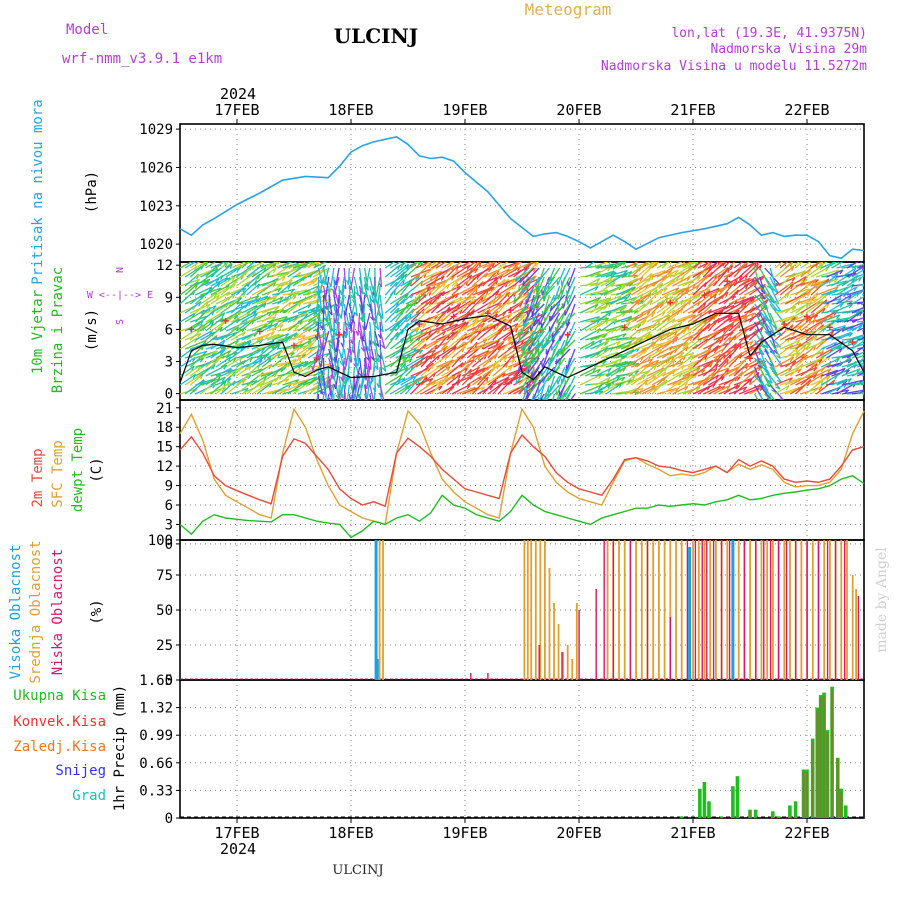 This screenshot has width=900, height=900. I want to click on bottom-date-axis: 17FEB 18FEB 19FEB 20FEB 21FEB 22FEB, so click(522, 830).